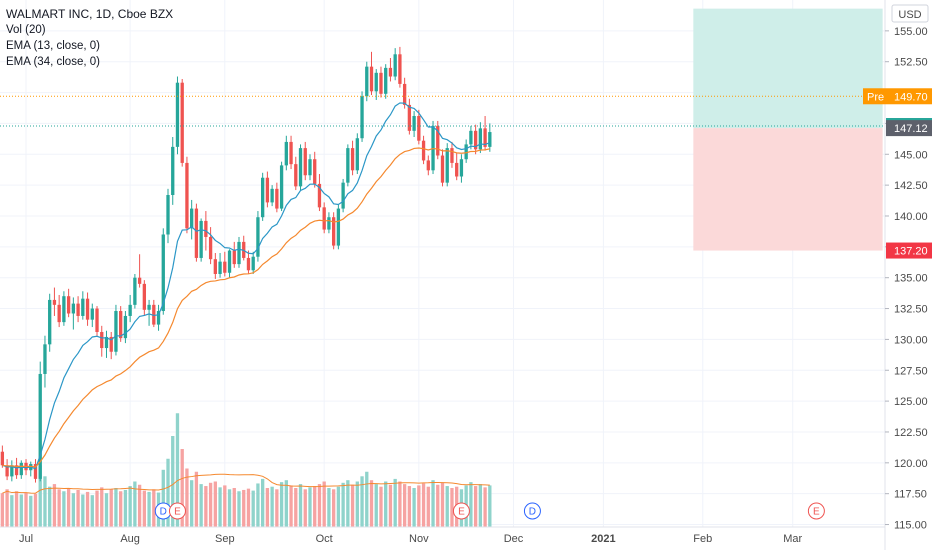 The image size is (932, 550). I want to click on pre-price-tag, so click(897, 96).